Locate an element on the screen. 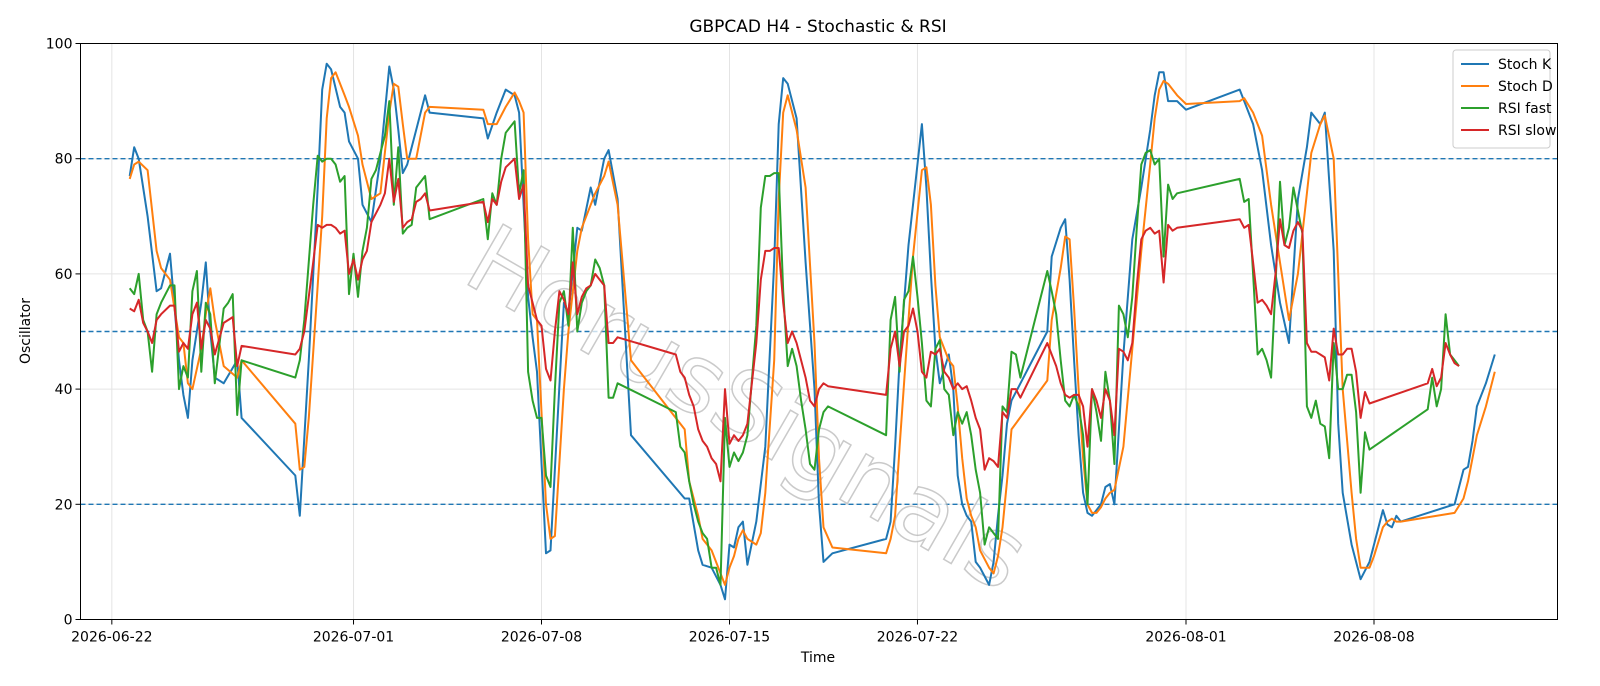  x-tick-label: 2026-08-08 is located at coordinates (1373, 638).